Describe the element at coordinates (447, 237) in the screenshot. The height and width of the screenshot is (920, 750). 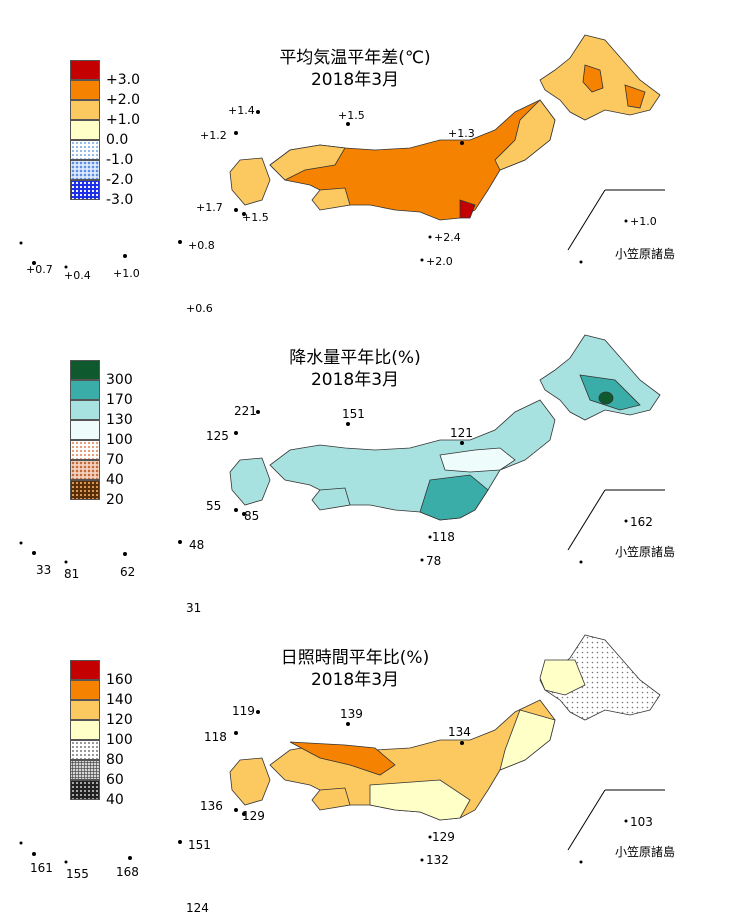
I see `value-hachijo: +2.4` at that location.